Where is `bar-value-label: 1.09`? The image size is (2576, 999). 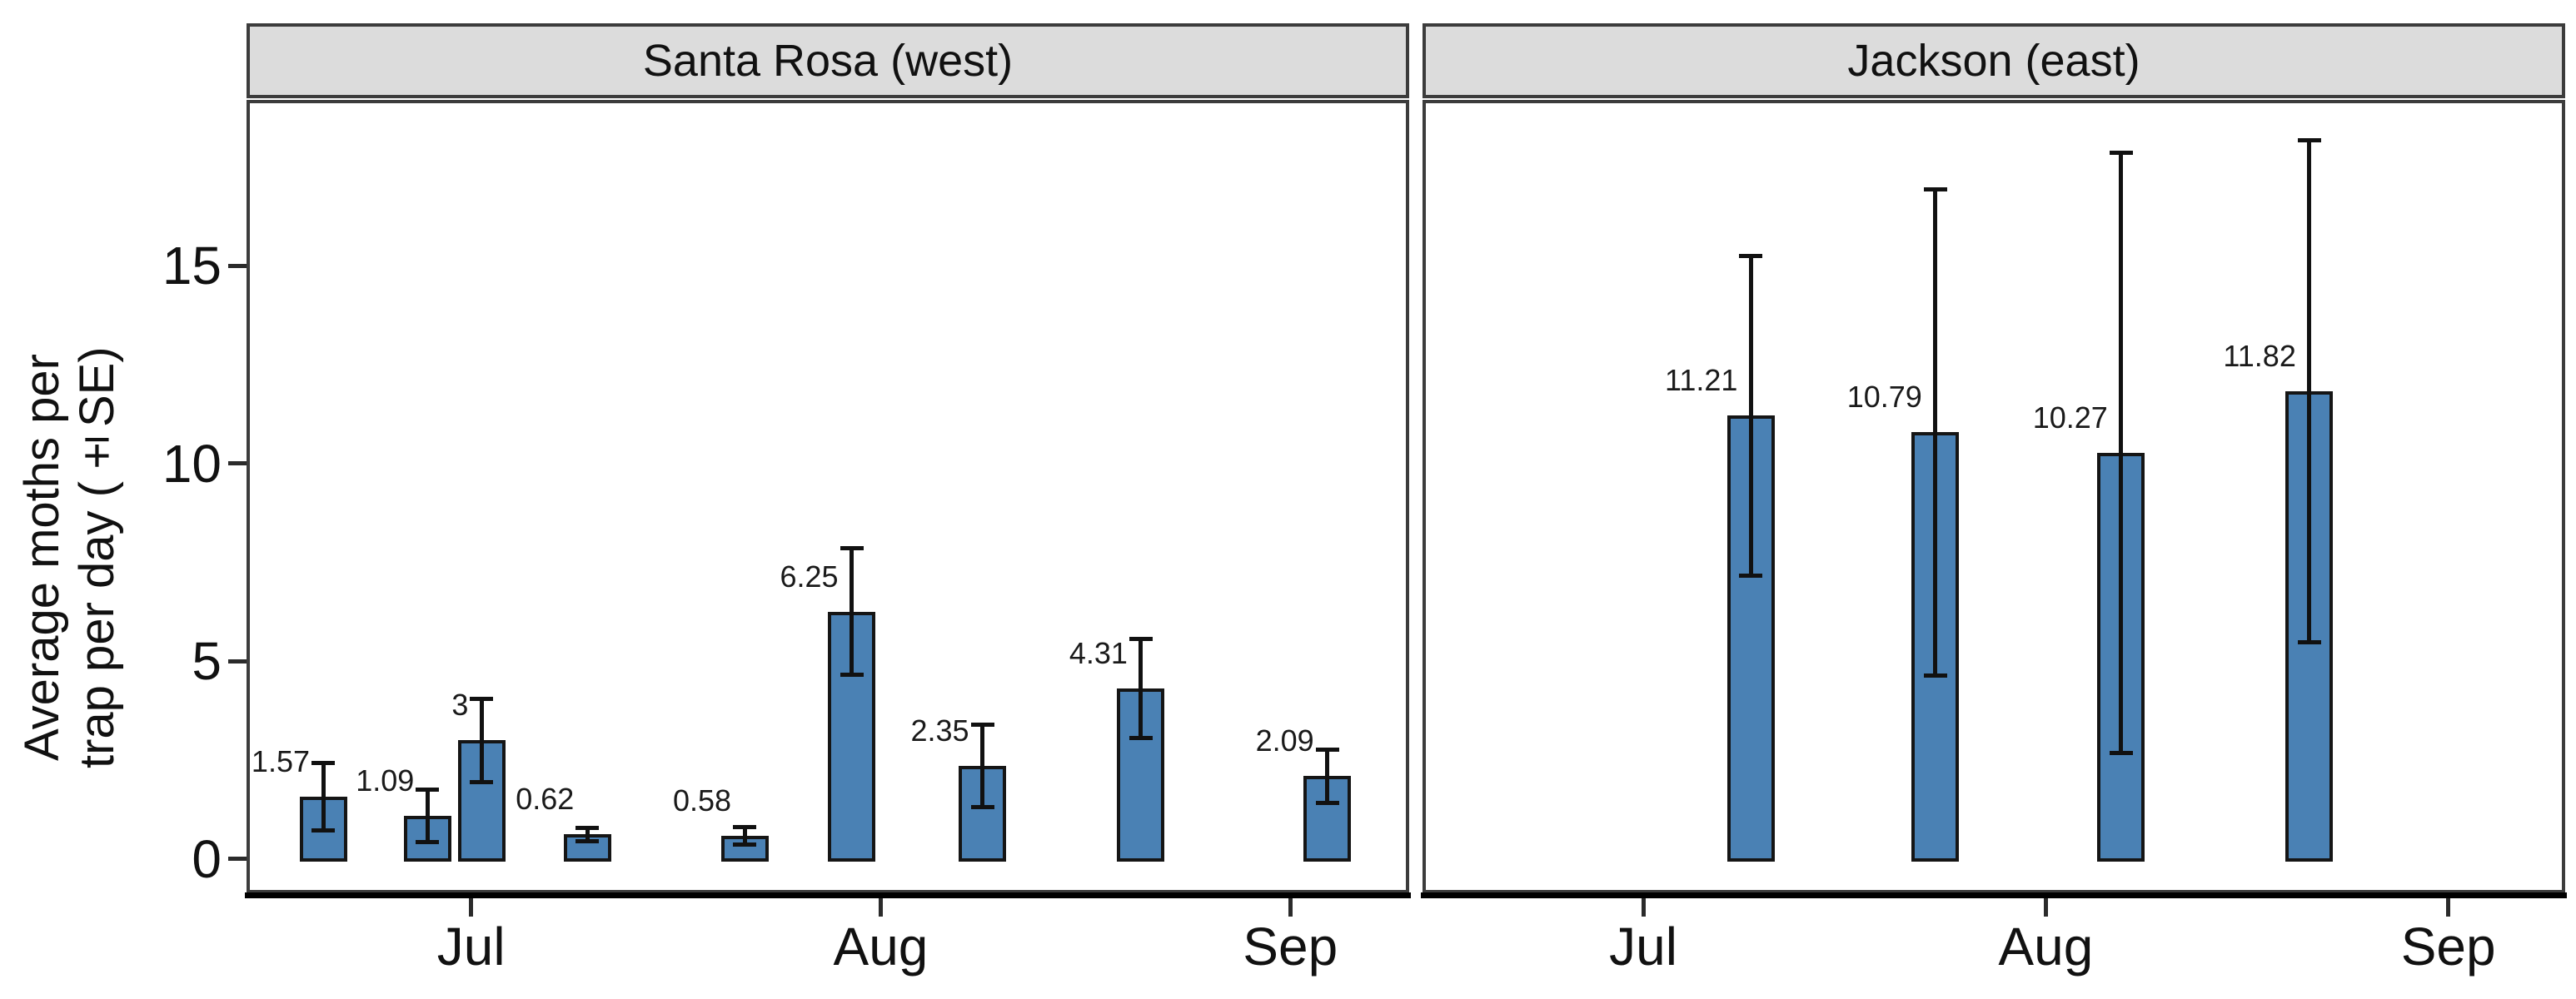 bar-value-label: 1.09 is located at coordinates (386, 780).